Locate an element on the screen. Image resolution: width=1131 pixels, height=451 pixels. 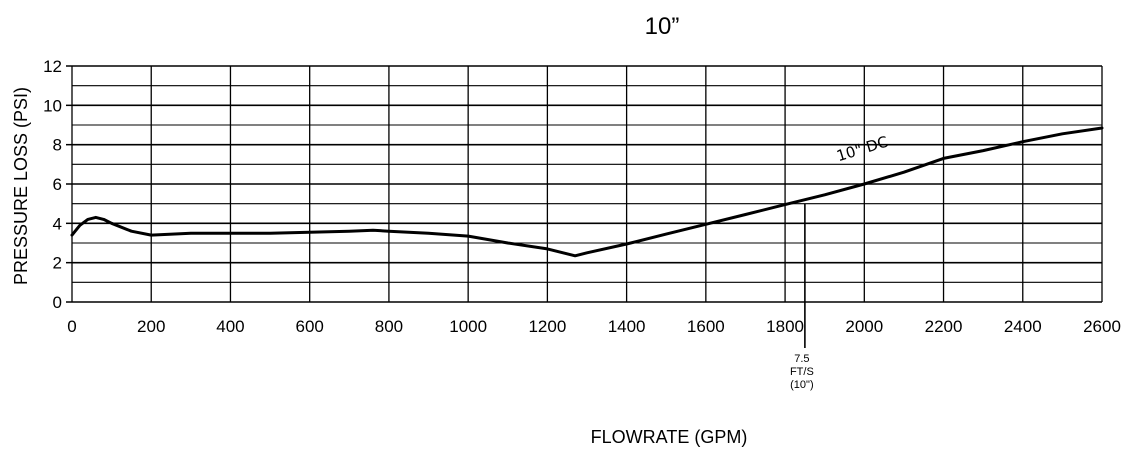
y-tick-label: 6 is located at coordinates (57, 184).